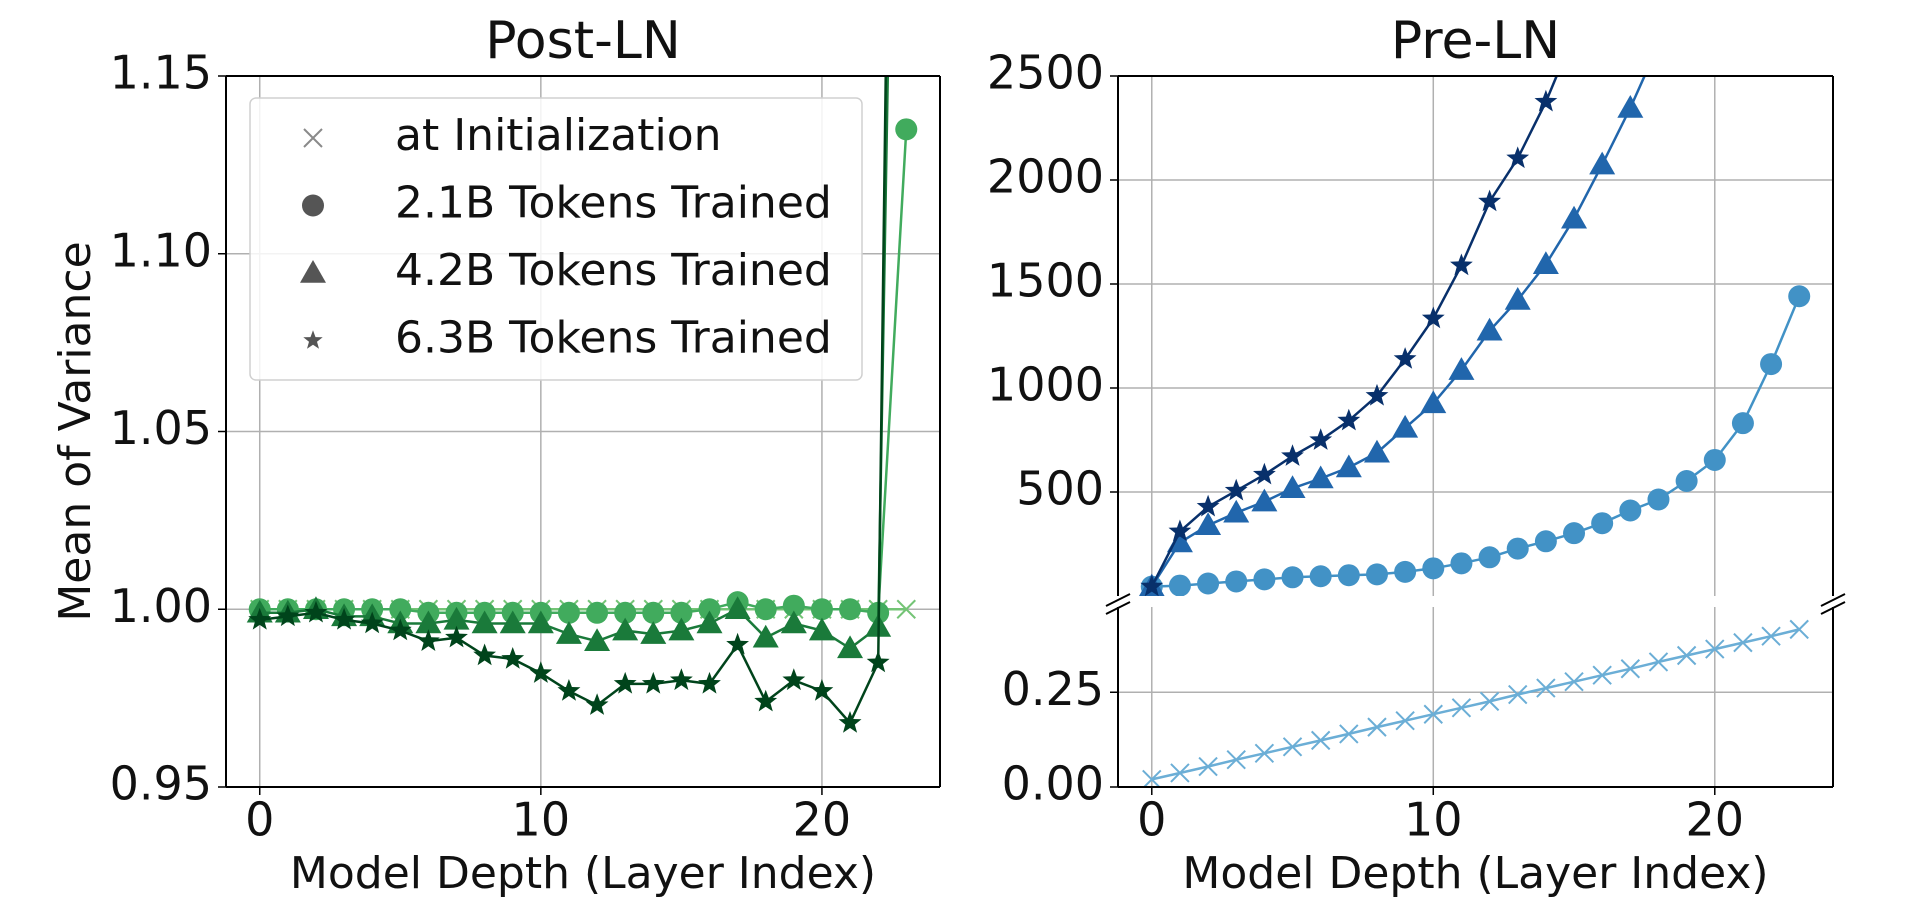  Describe the element at coordinates (161, 784) in the screenshot. I see `y-tick-label: 0.95` at that location.